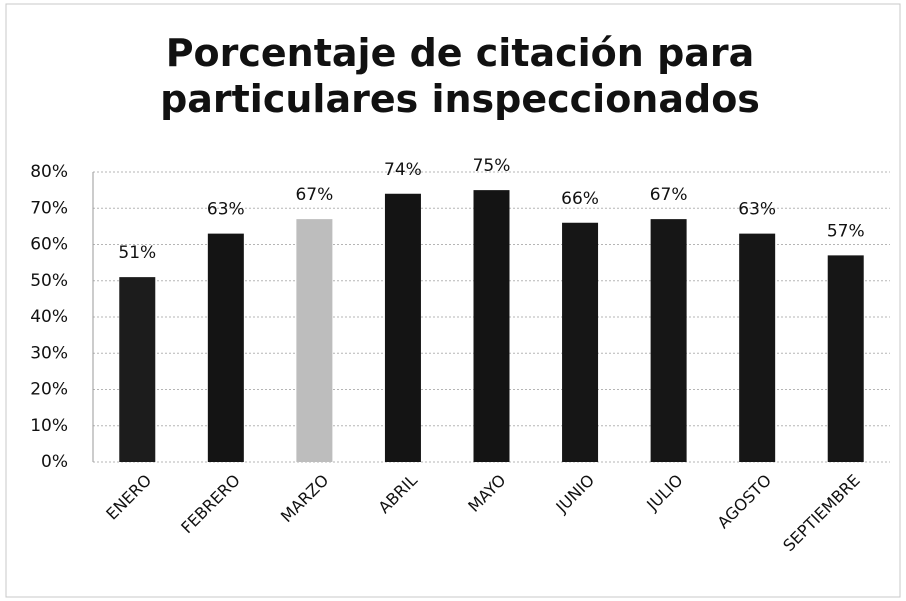 This screenshot has width=906, height=601. I want to click on value-label: 51%, so click(137, 253).